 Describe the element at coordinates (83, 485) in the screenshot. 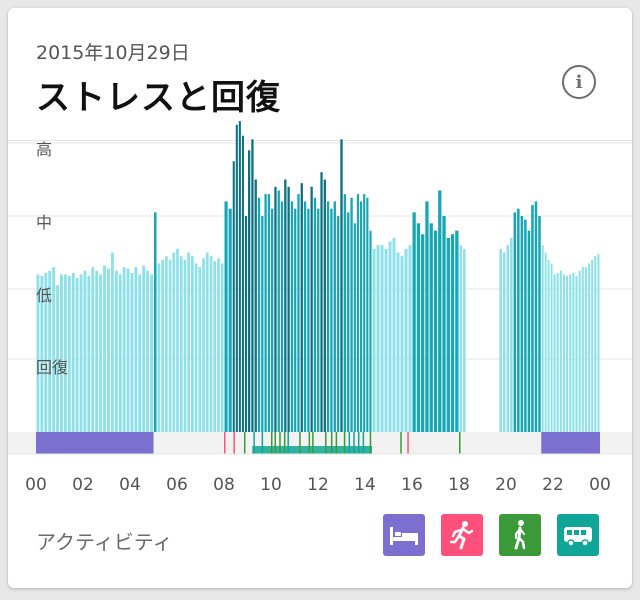

I see `x-tick-label: 02` at that location.